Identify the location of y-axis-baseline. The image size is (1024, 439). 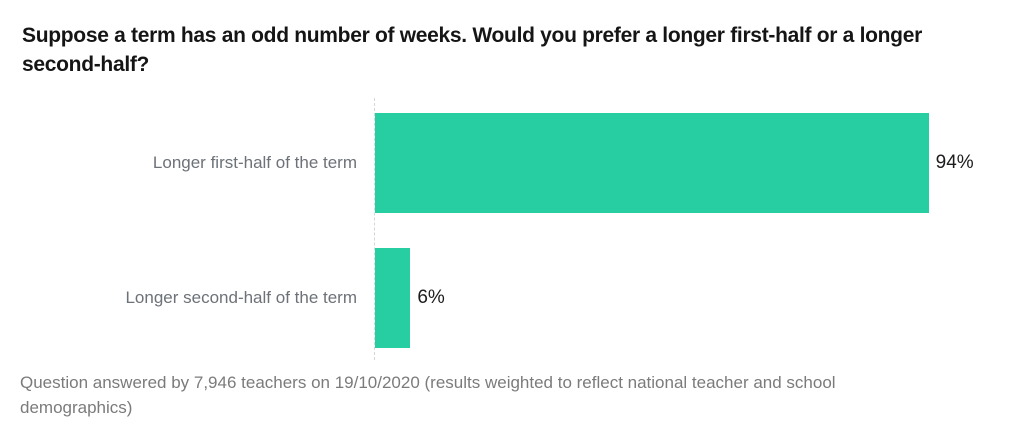
(374, 229).